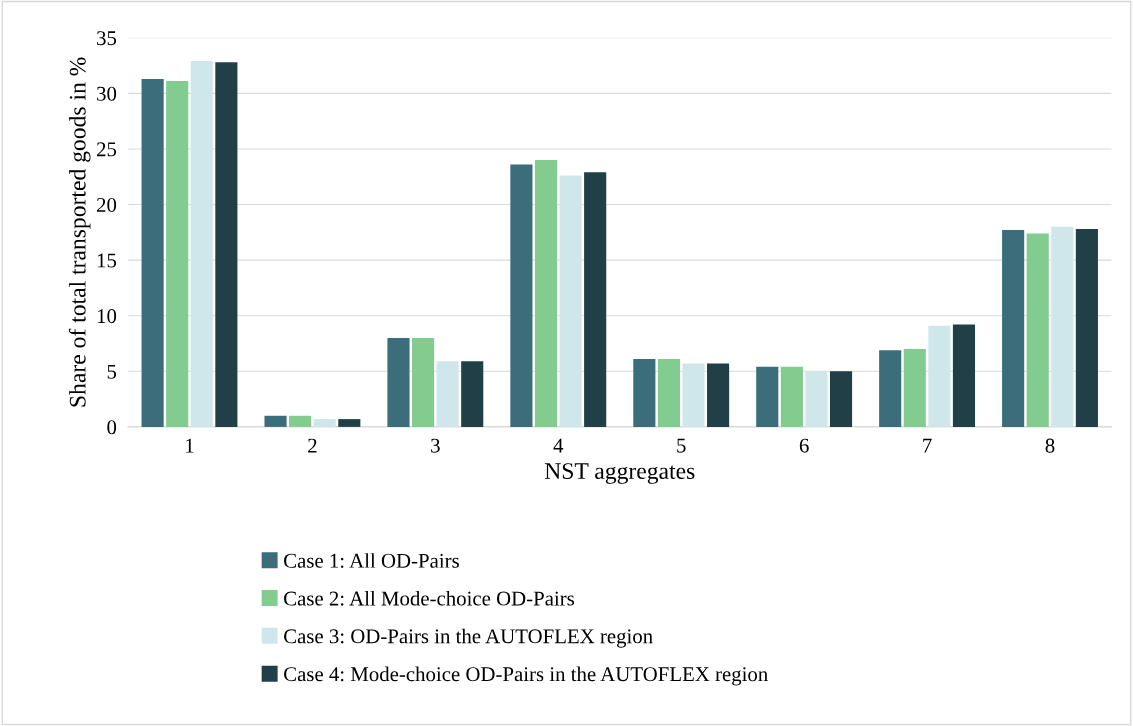  What do you see at coordinates (619, 473) in the screenshot?
I see `x-axis-title: NST aggregates` at bounding box center [619, 473].